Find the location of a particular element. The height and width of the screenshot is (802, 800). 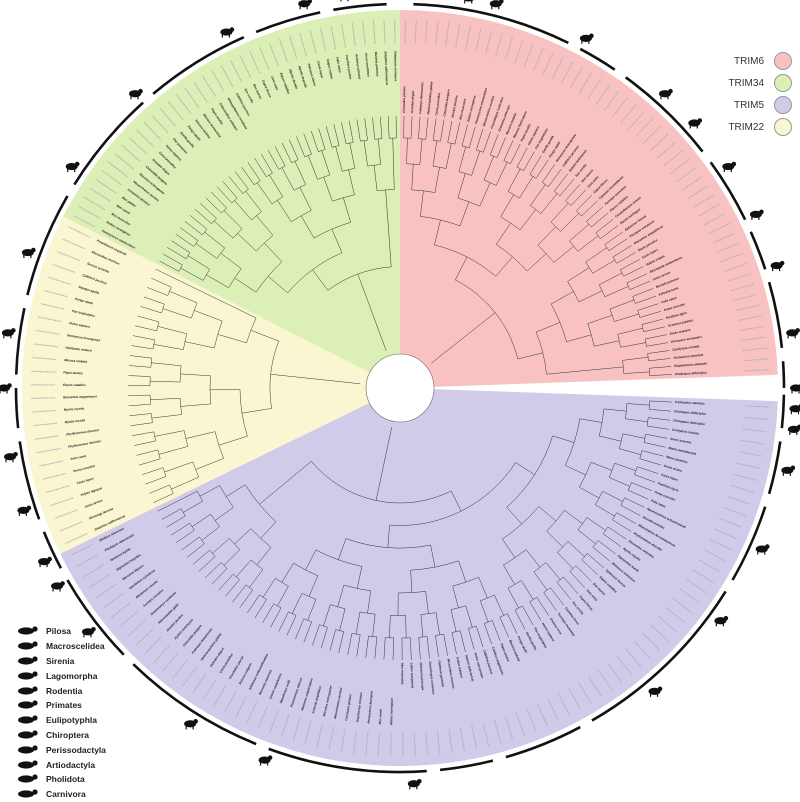

rabbit-silhouette-icon is located at coordinates (28, 676).